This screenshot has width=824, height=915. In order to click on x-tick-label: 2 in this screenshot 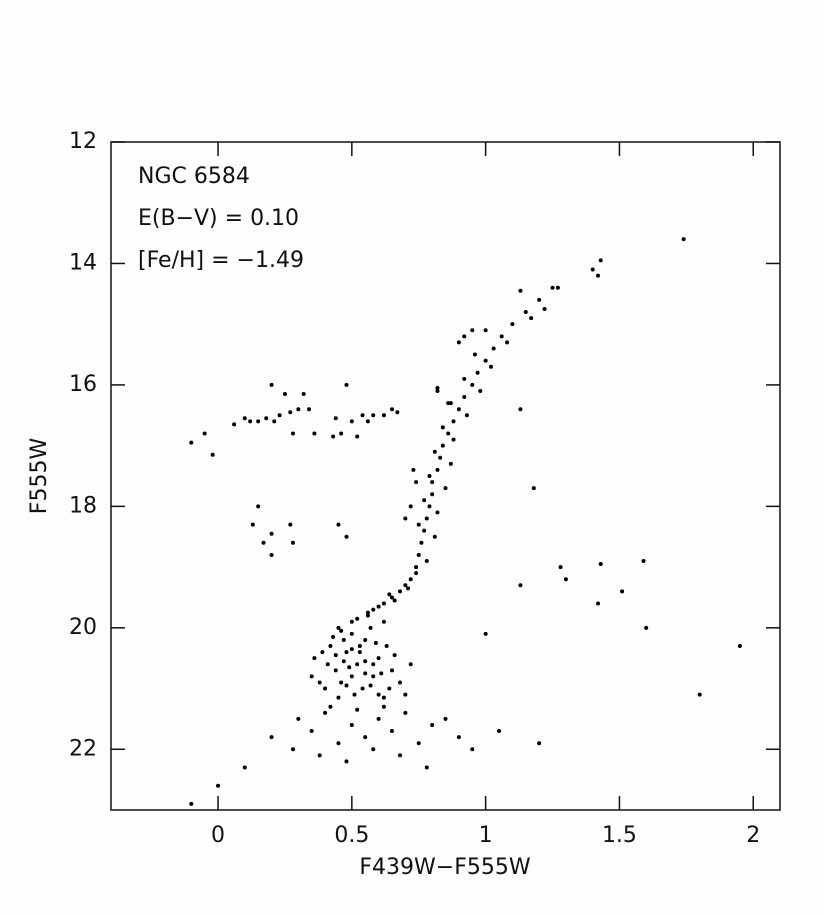, I will do `click(753, 835)`.